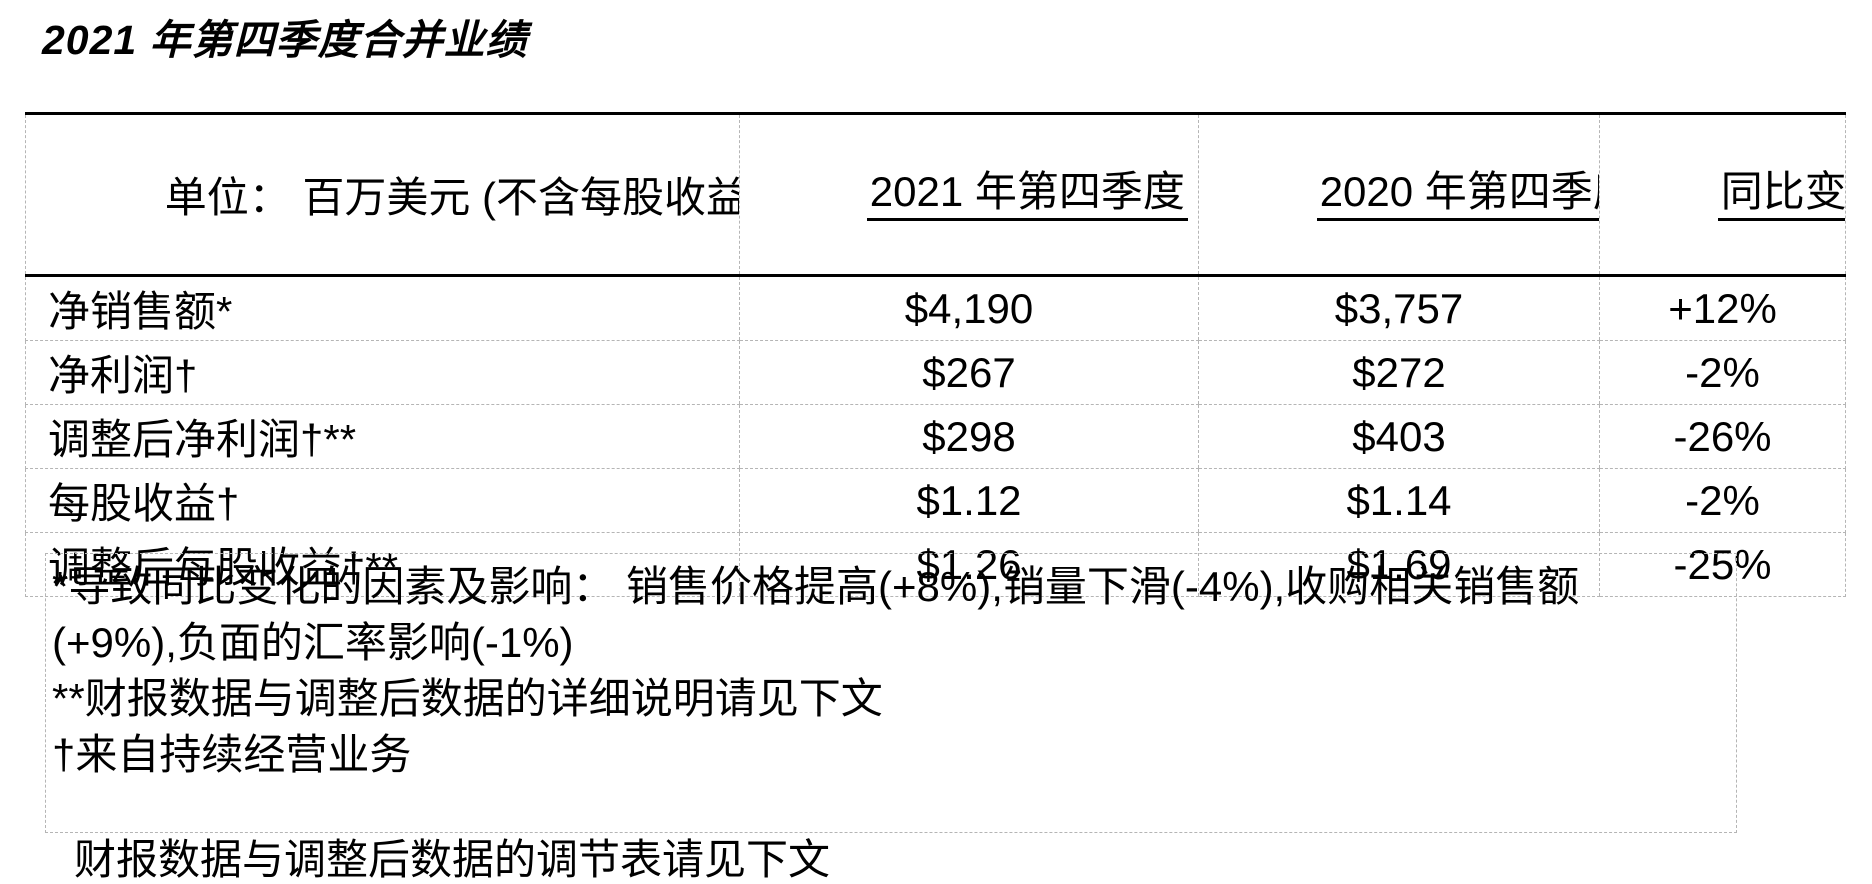  Describe the element at coordinates (1722, 308) in the screenshot. I see `cell-net-sales-change: +12%` at that location.